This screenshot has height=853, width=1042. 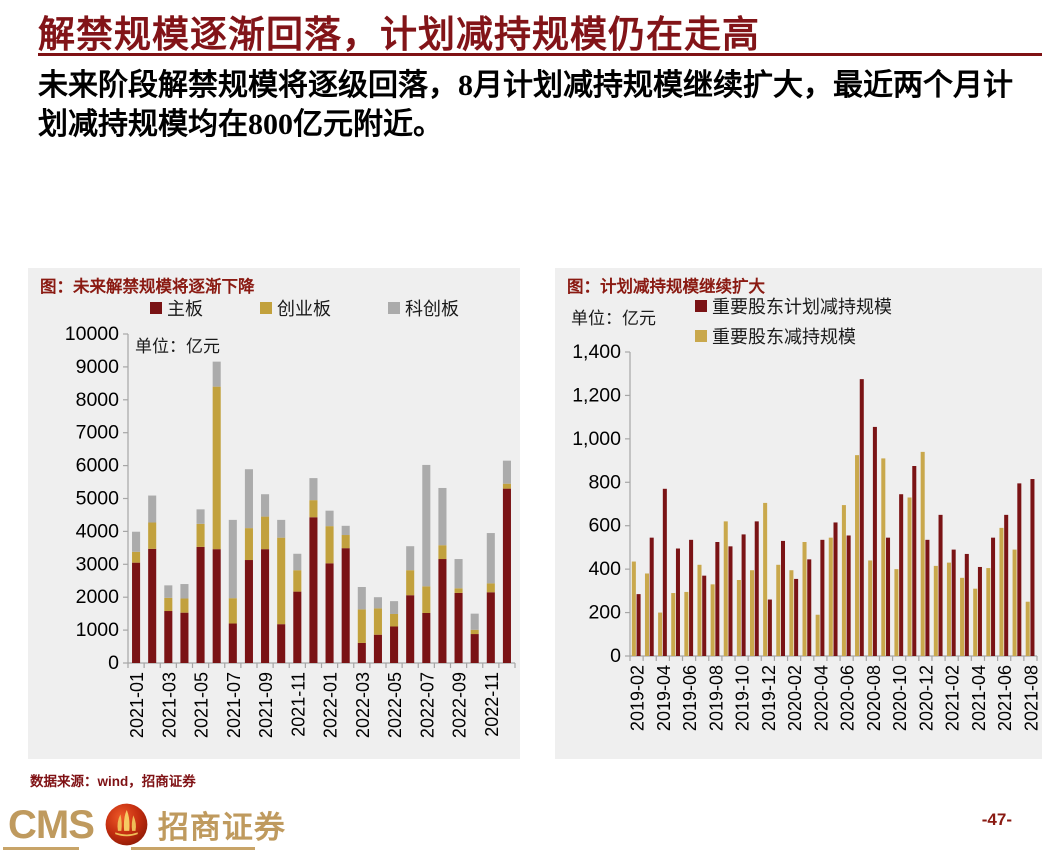 What do you see at coordinates (1005, 698) in the screenshot?
I see `svg-text: 2021-06` at bounding box center [1005, 698].